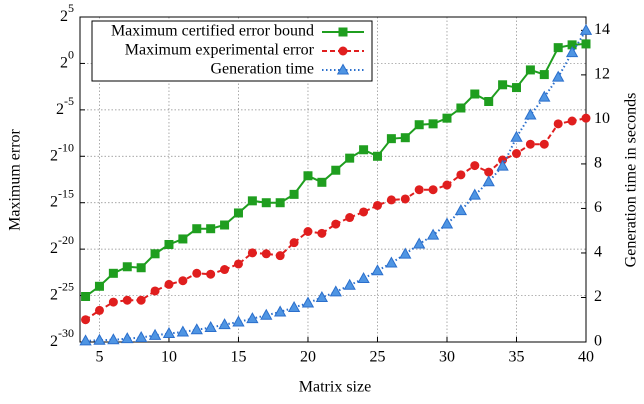  I want to click on y-tick-label: 25, so click(67, 13).